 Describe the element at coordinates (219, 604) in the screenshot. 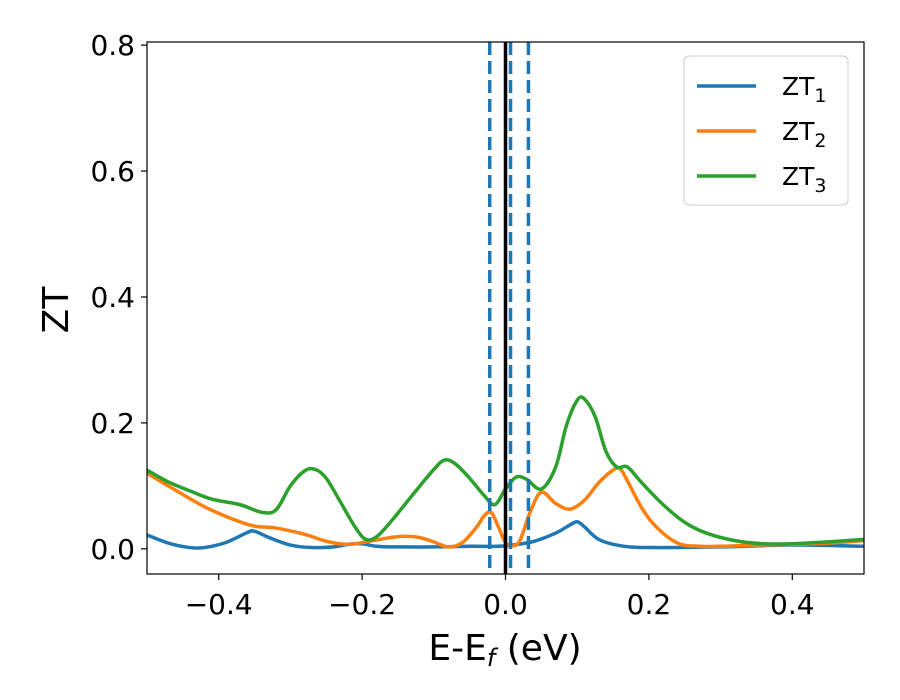

I see `x-tick-label: −0.4` at that location.